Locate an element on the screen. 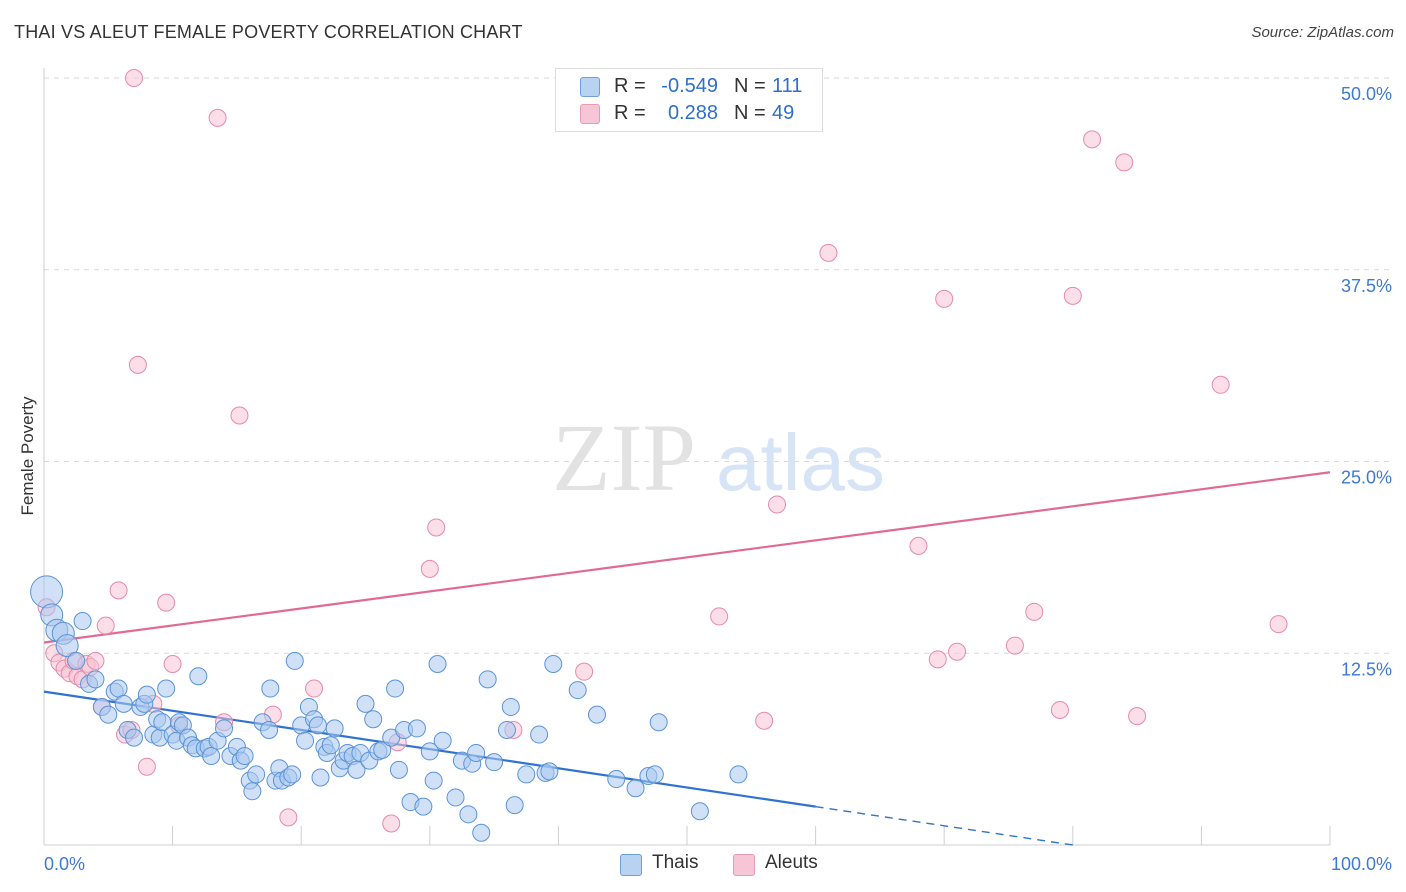  series-legend: Thais Aleuts is located at coordinates (703, 865).